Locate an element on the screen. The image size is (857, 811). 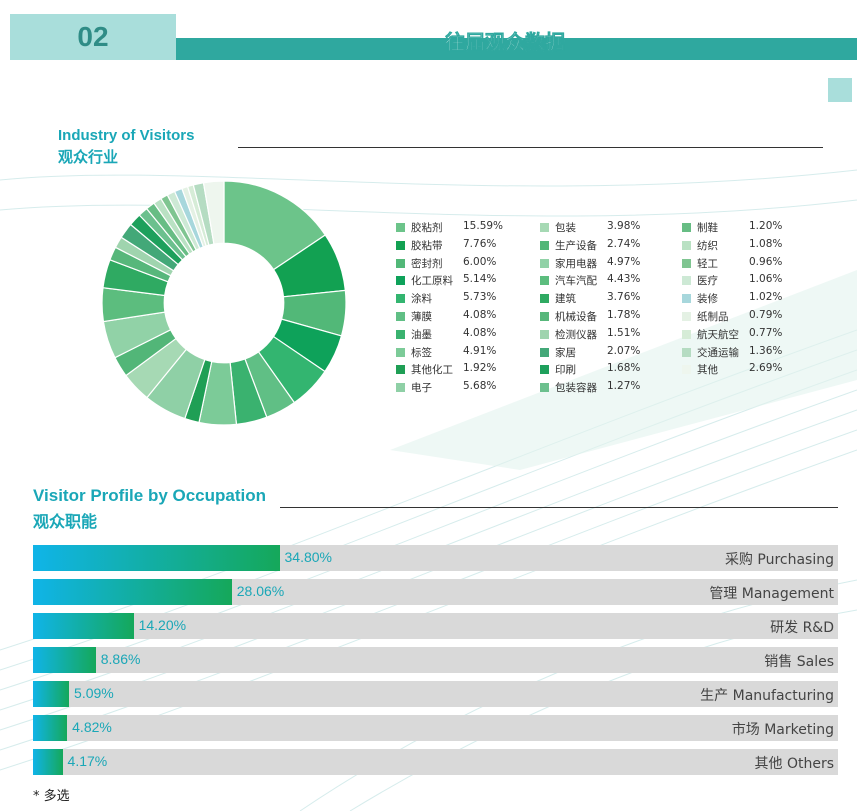
legend-value: 4.91% is located at coordinates (480, 350).